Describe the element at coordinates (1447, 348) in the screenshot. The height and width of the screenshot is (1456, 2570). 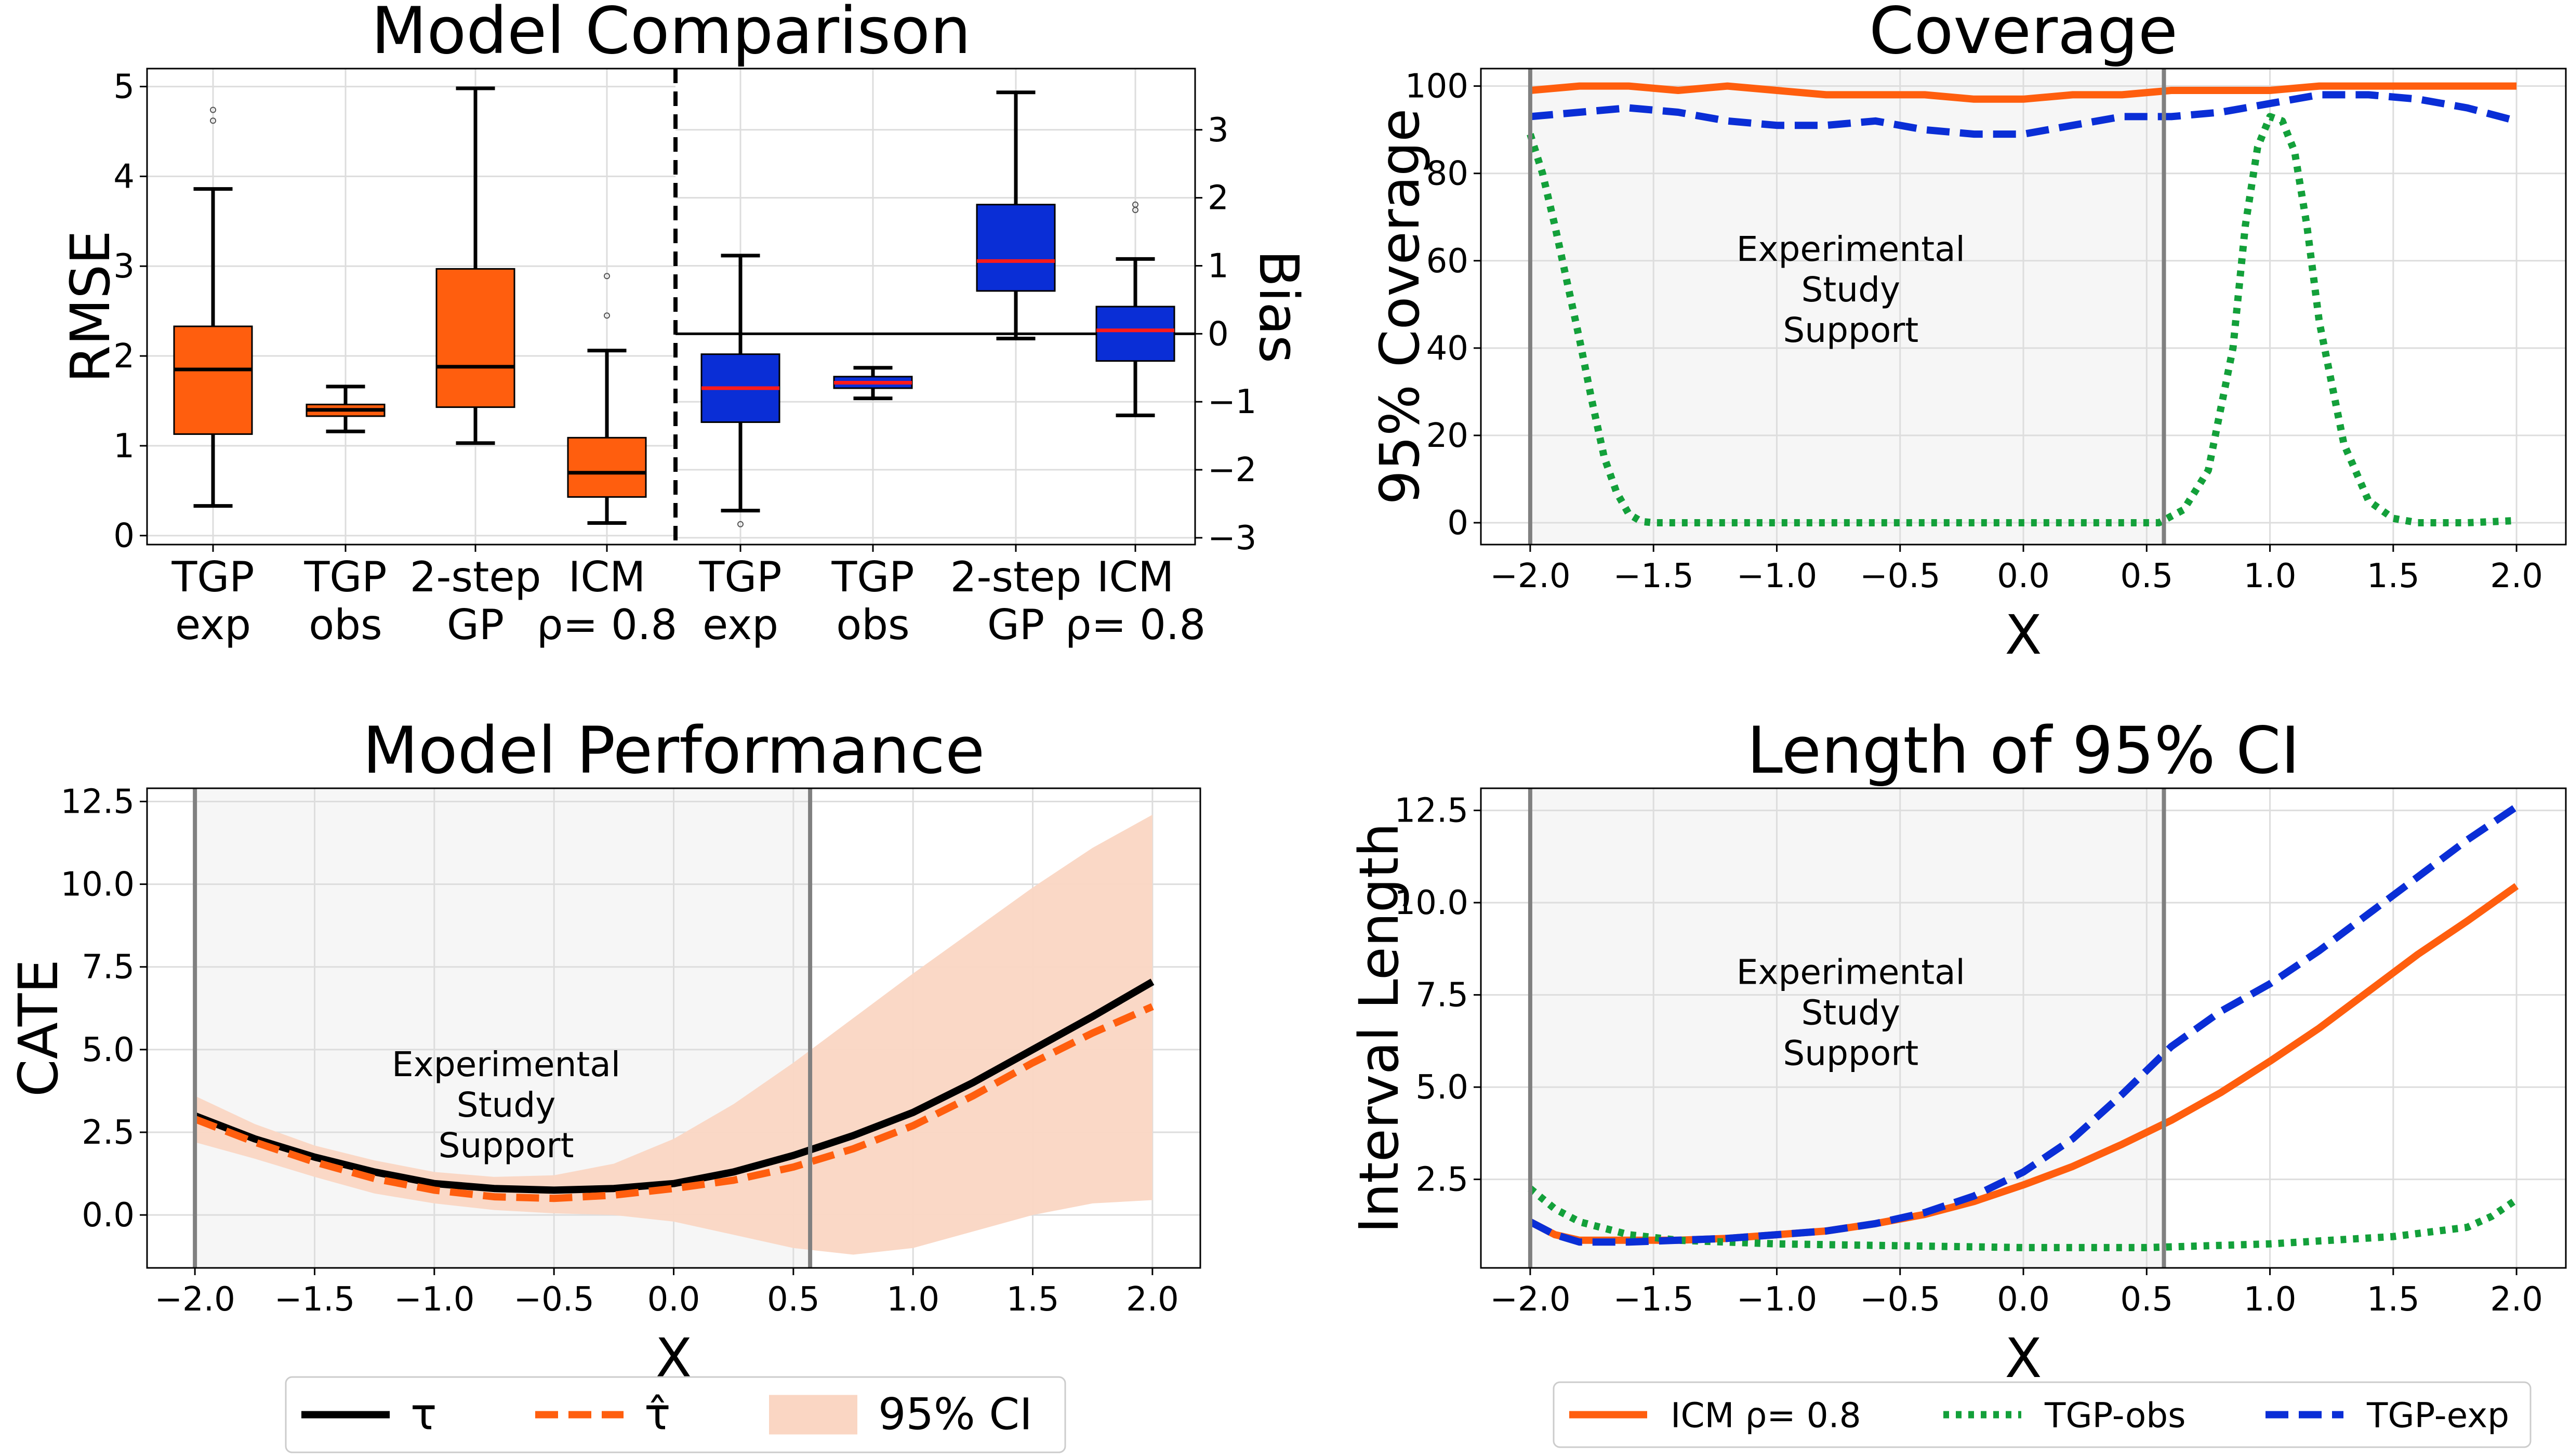
I see `y-tick-label: 40` at that location.